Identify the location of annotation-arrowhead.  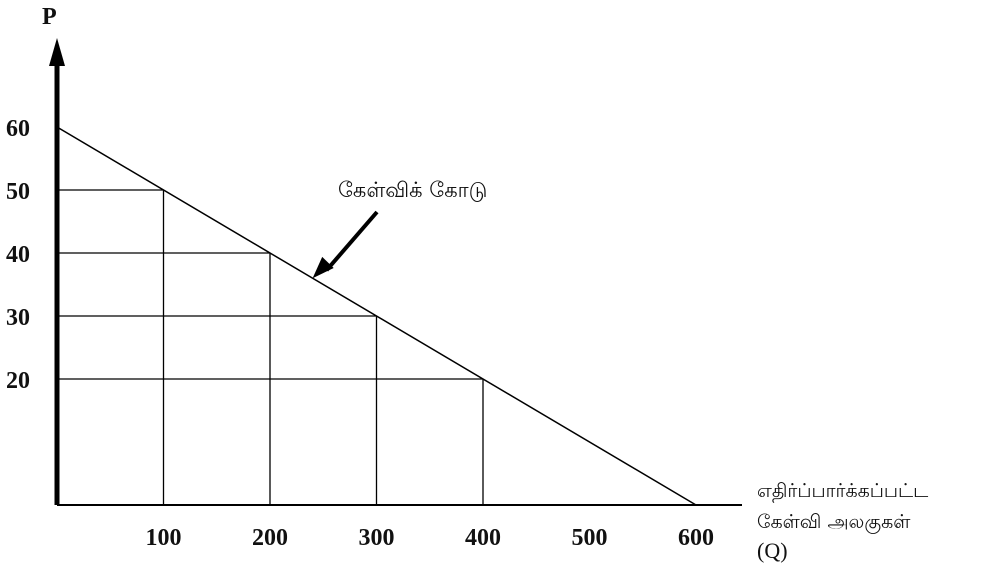
(323, 267).